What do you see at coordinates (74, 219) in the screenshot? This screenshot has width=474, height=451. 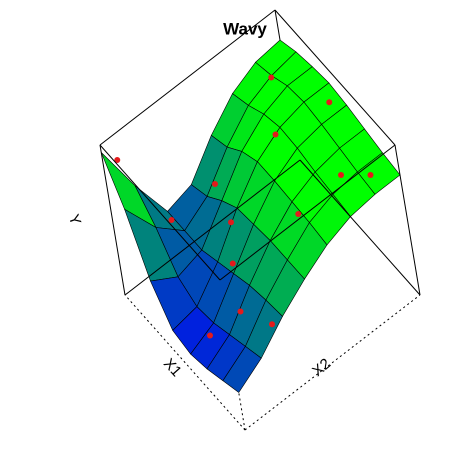 I see `z-axis-label: Y` at bounding box center [74, 219].